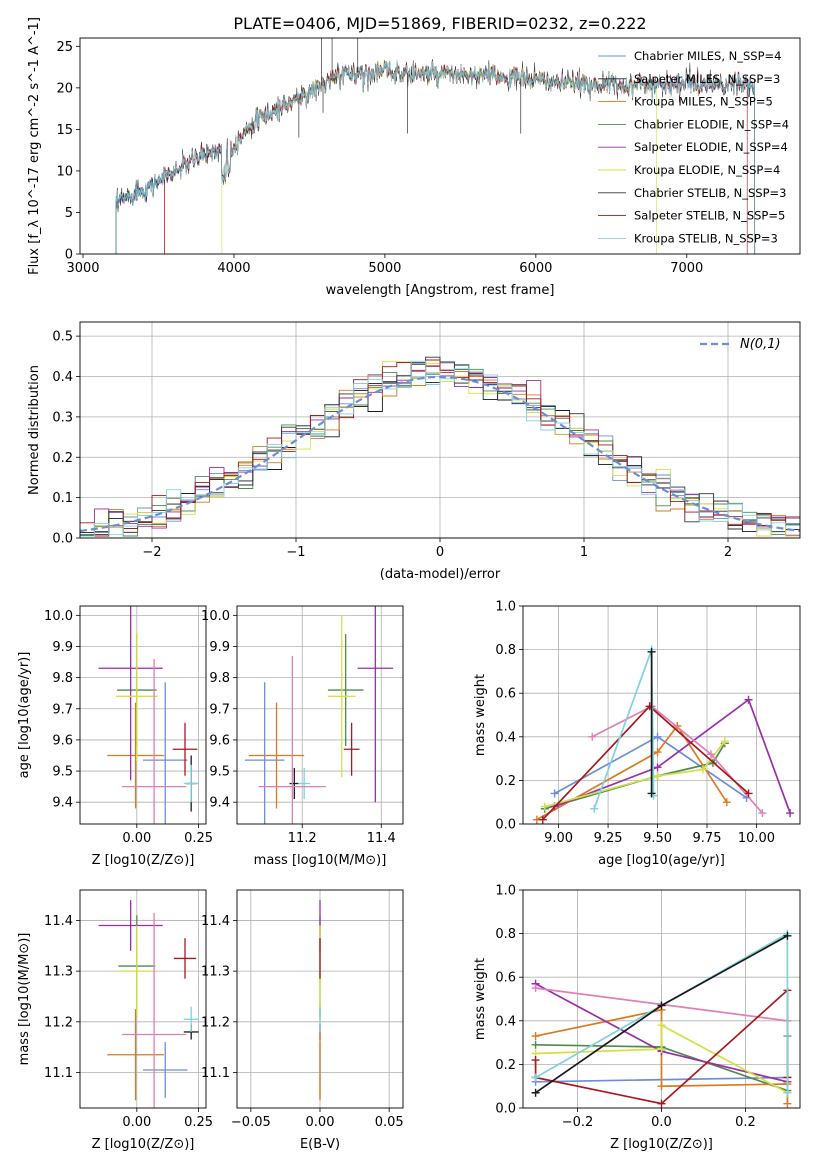  Describe the element at coordinates (710, 193) in the screenshot. I see `legend-entry: Chabrier STELIB, N_SSP=3` at that location.